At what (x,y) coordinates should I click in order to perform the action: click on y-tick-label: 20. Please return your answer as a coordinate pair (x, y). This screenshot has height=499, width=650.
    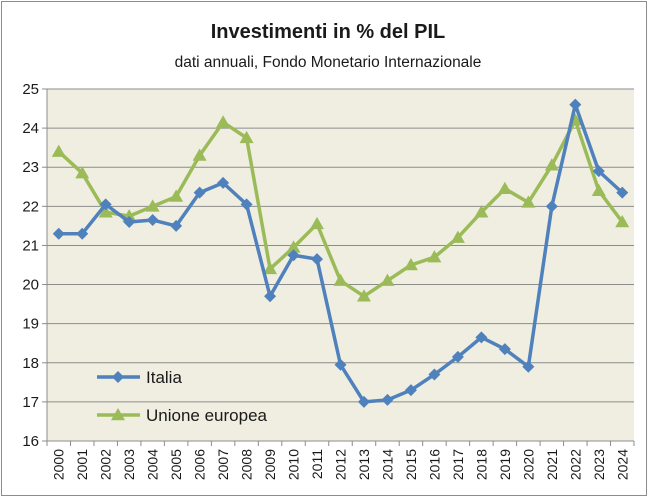
    Looking at the image, I should click on (30, 285).